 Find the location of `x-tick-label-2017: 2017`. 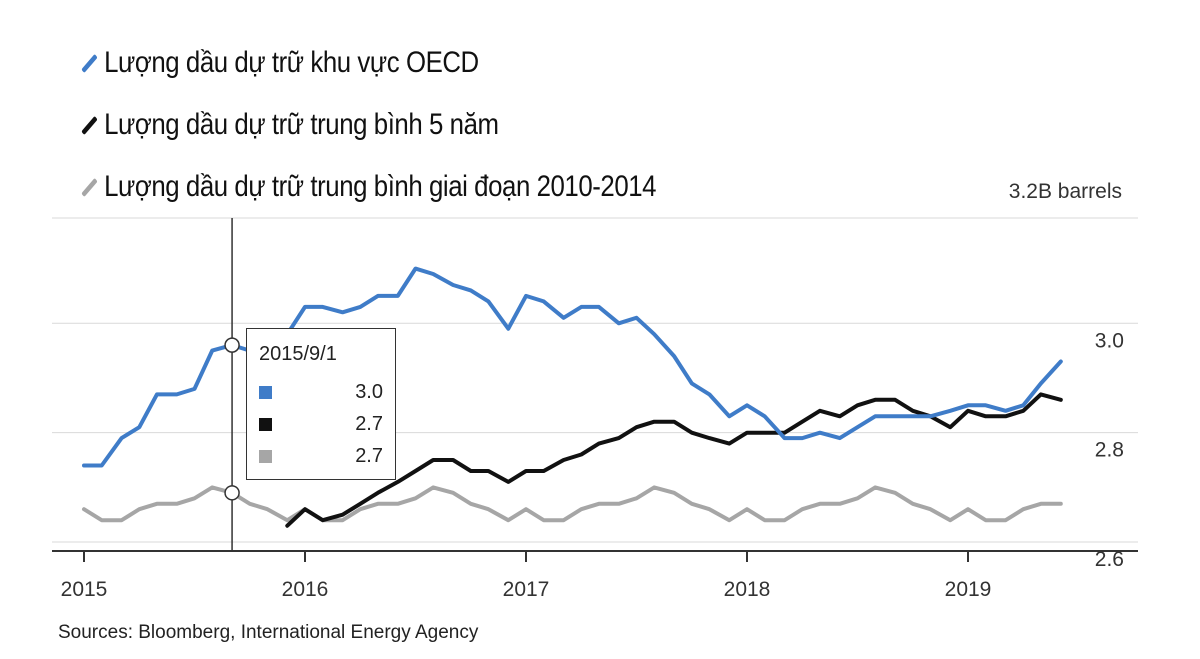

x-tick-label-2017: 2017 is located at coordinates (526, 589).